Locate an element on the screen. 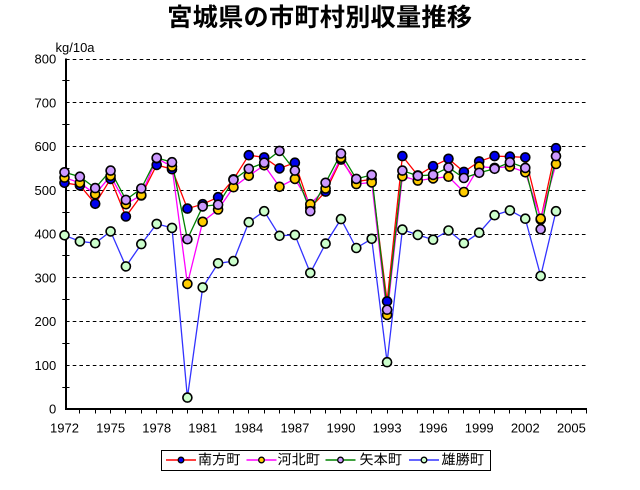 This screenshot has width=640, height=490. svg-text: 1996 is located at coordinates (433, 427).